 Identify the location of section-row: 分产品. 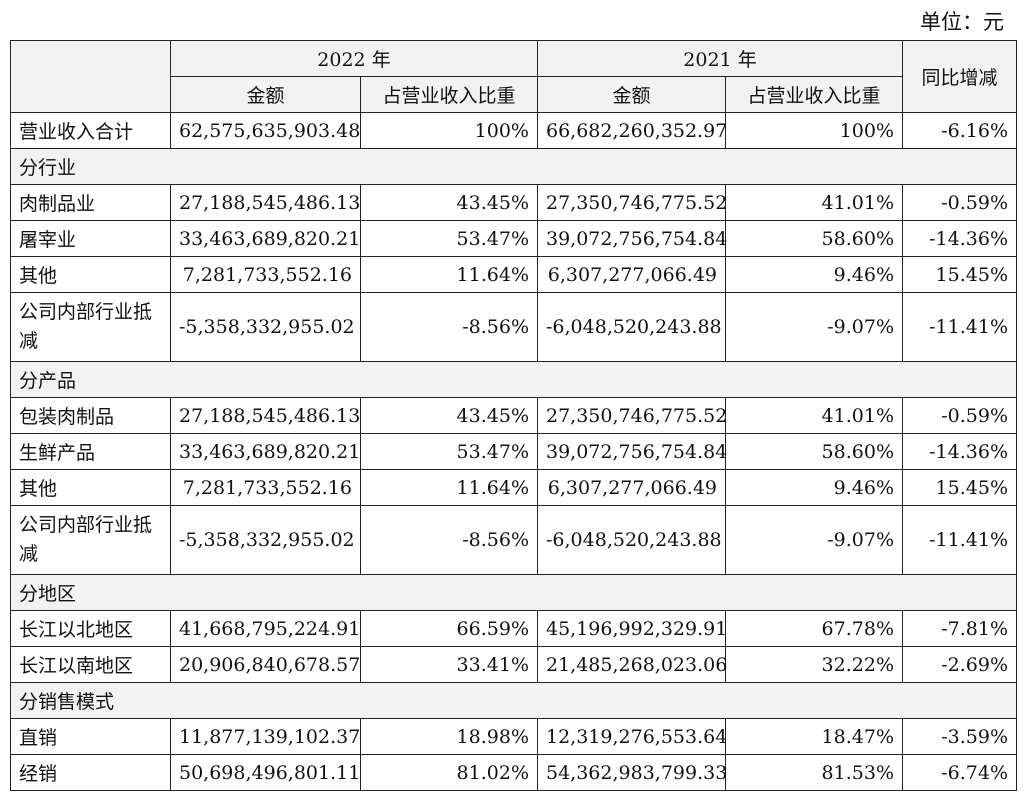
(513, 379).